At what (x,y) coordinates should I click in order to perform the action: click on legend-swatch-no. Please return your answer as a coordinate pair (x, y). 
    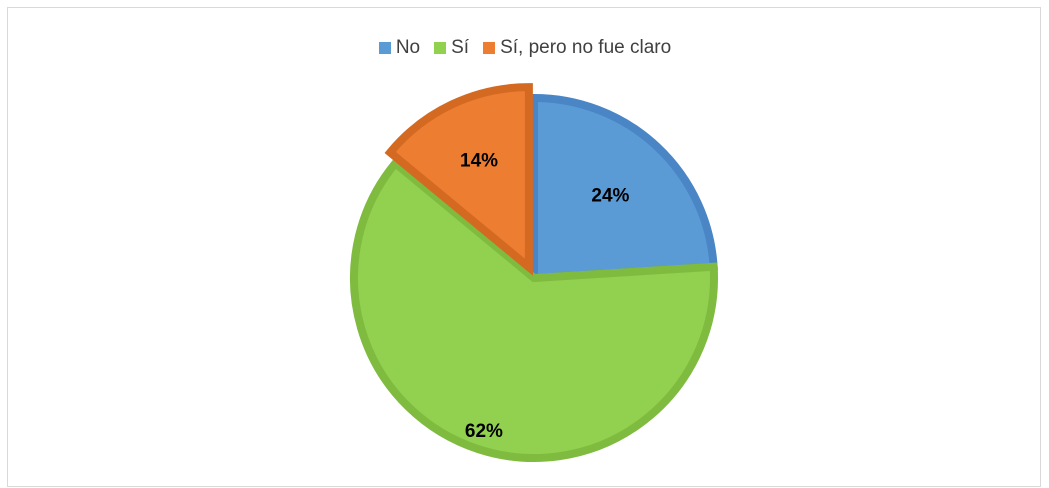
    Looking at the image, I should click on (384, 48).